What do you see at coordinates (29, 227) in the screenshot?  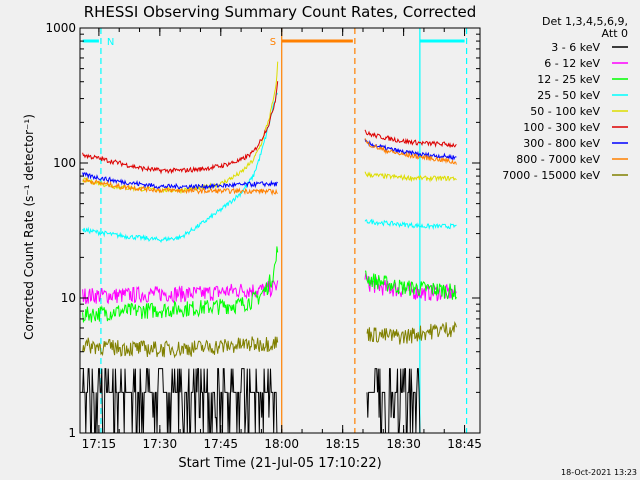 I see `y-axis-label: Corrected Count Rate (s⁻¹ detector⁻¹)` at bounding box center [29, 227].